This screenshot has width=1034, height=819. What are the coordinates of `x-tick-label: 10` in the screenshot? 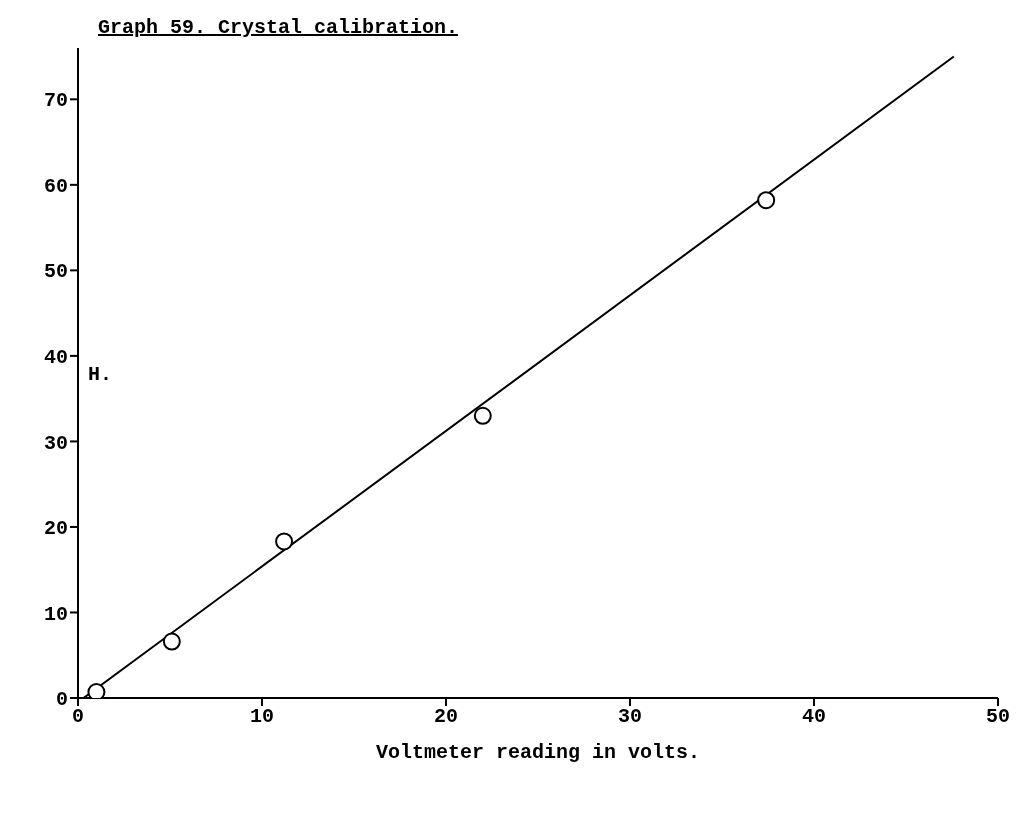 It's located at (262, 717).